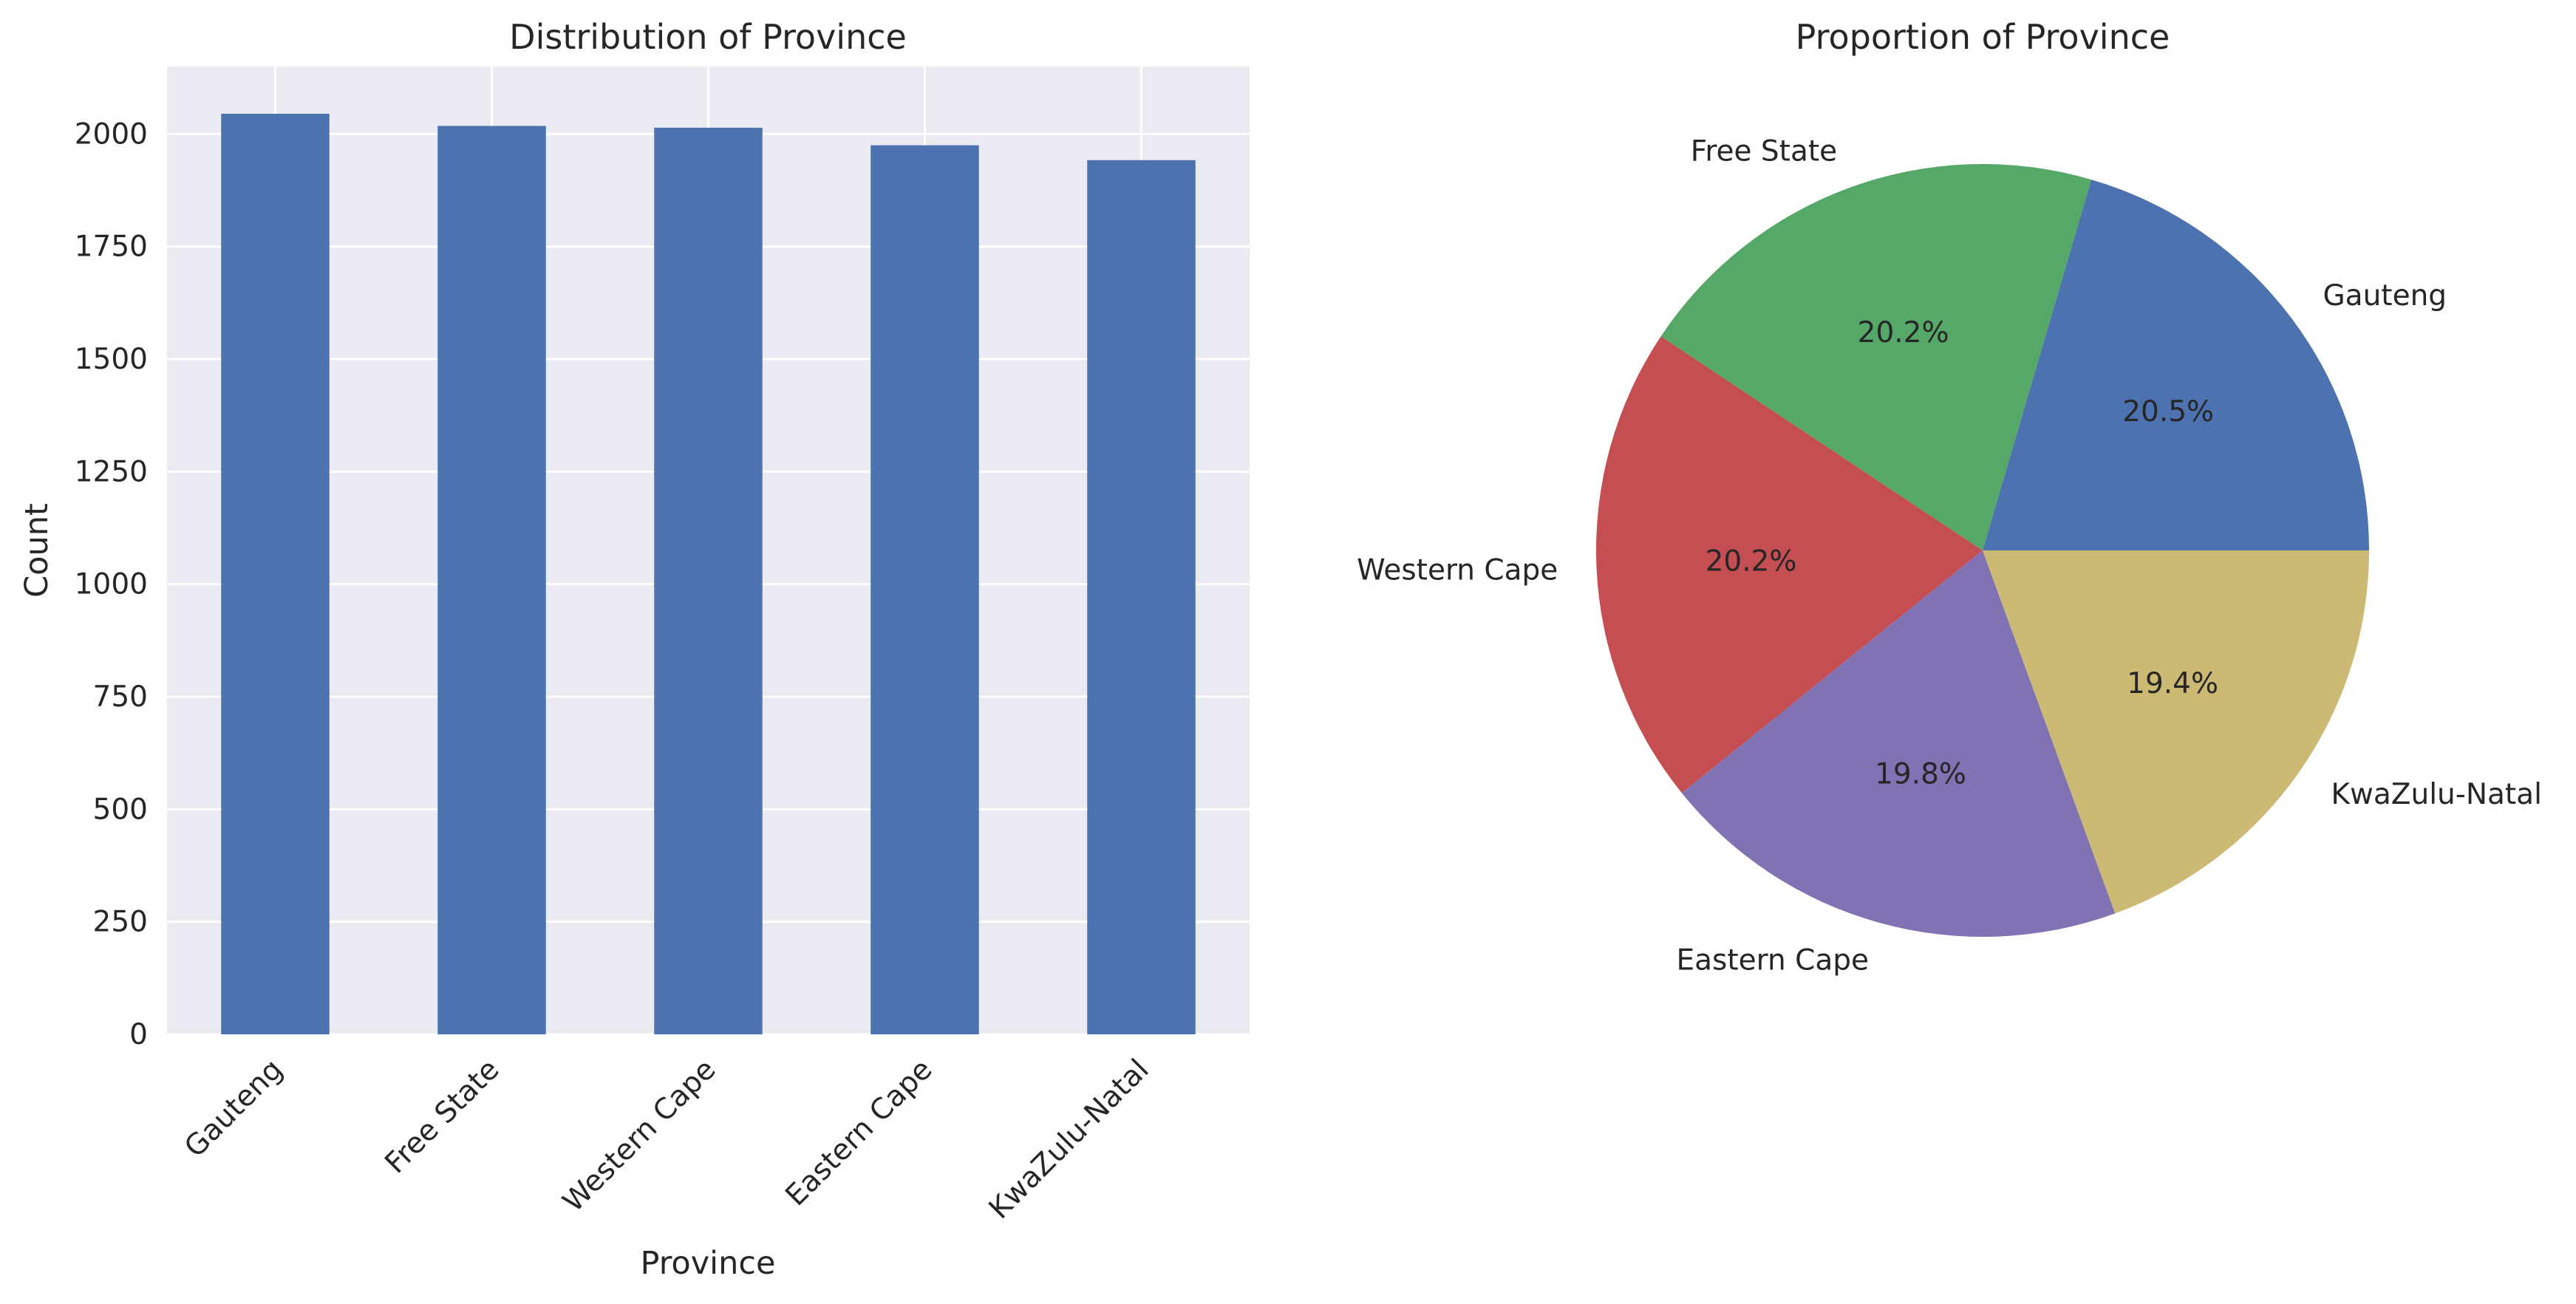 The image size is (2576, 1304). Describe the element at coordinates (1069, 1139) in the screenshot. I see `bar-x-tick-label: KwaZulu-Natal` at that location.